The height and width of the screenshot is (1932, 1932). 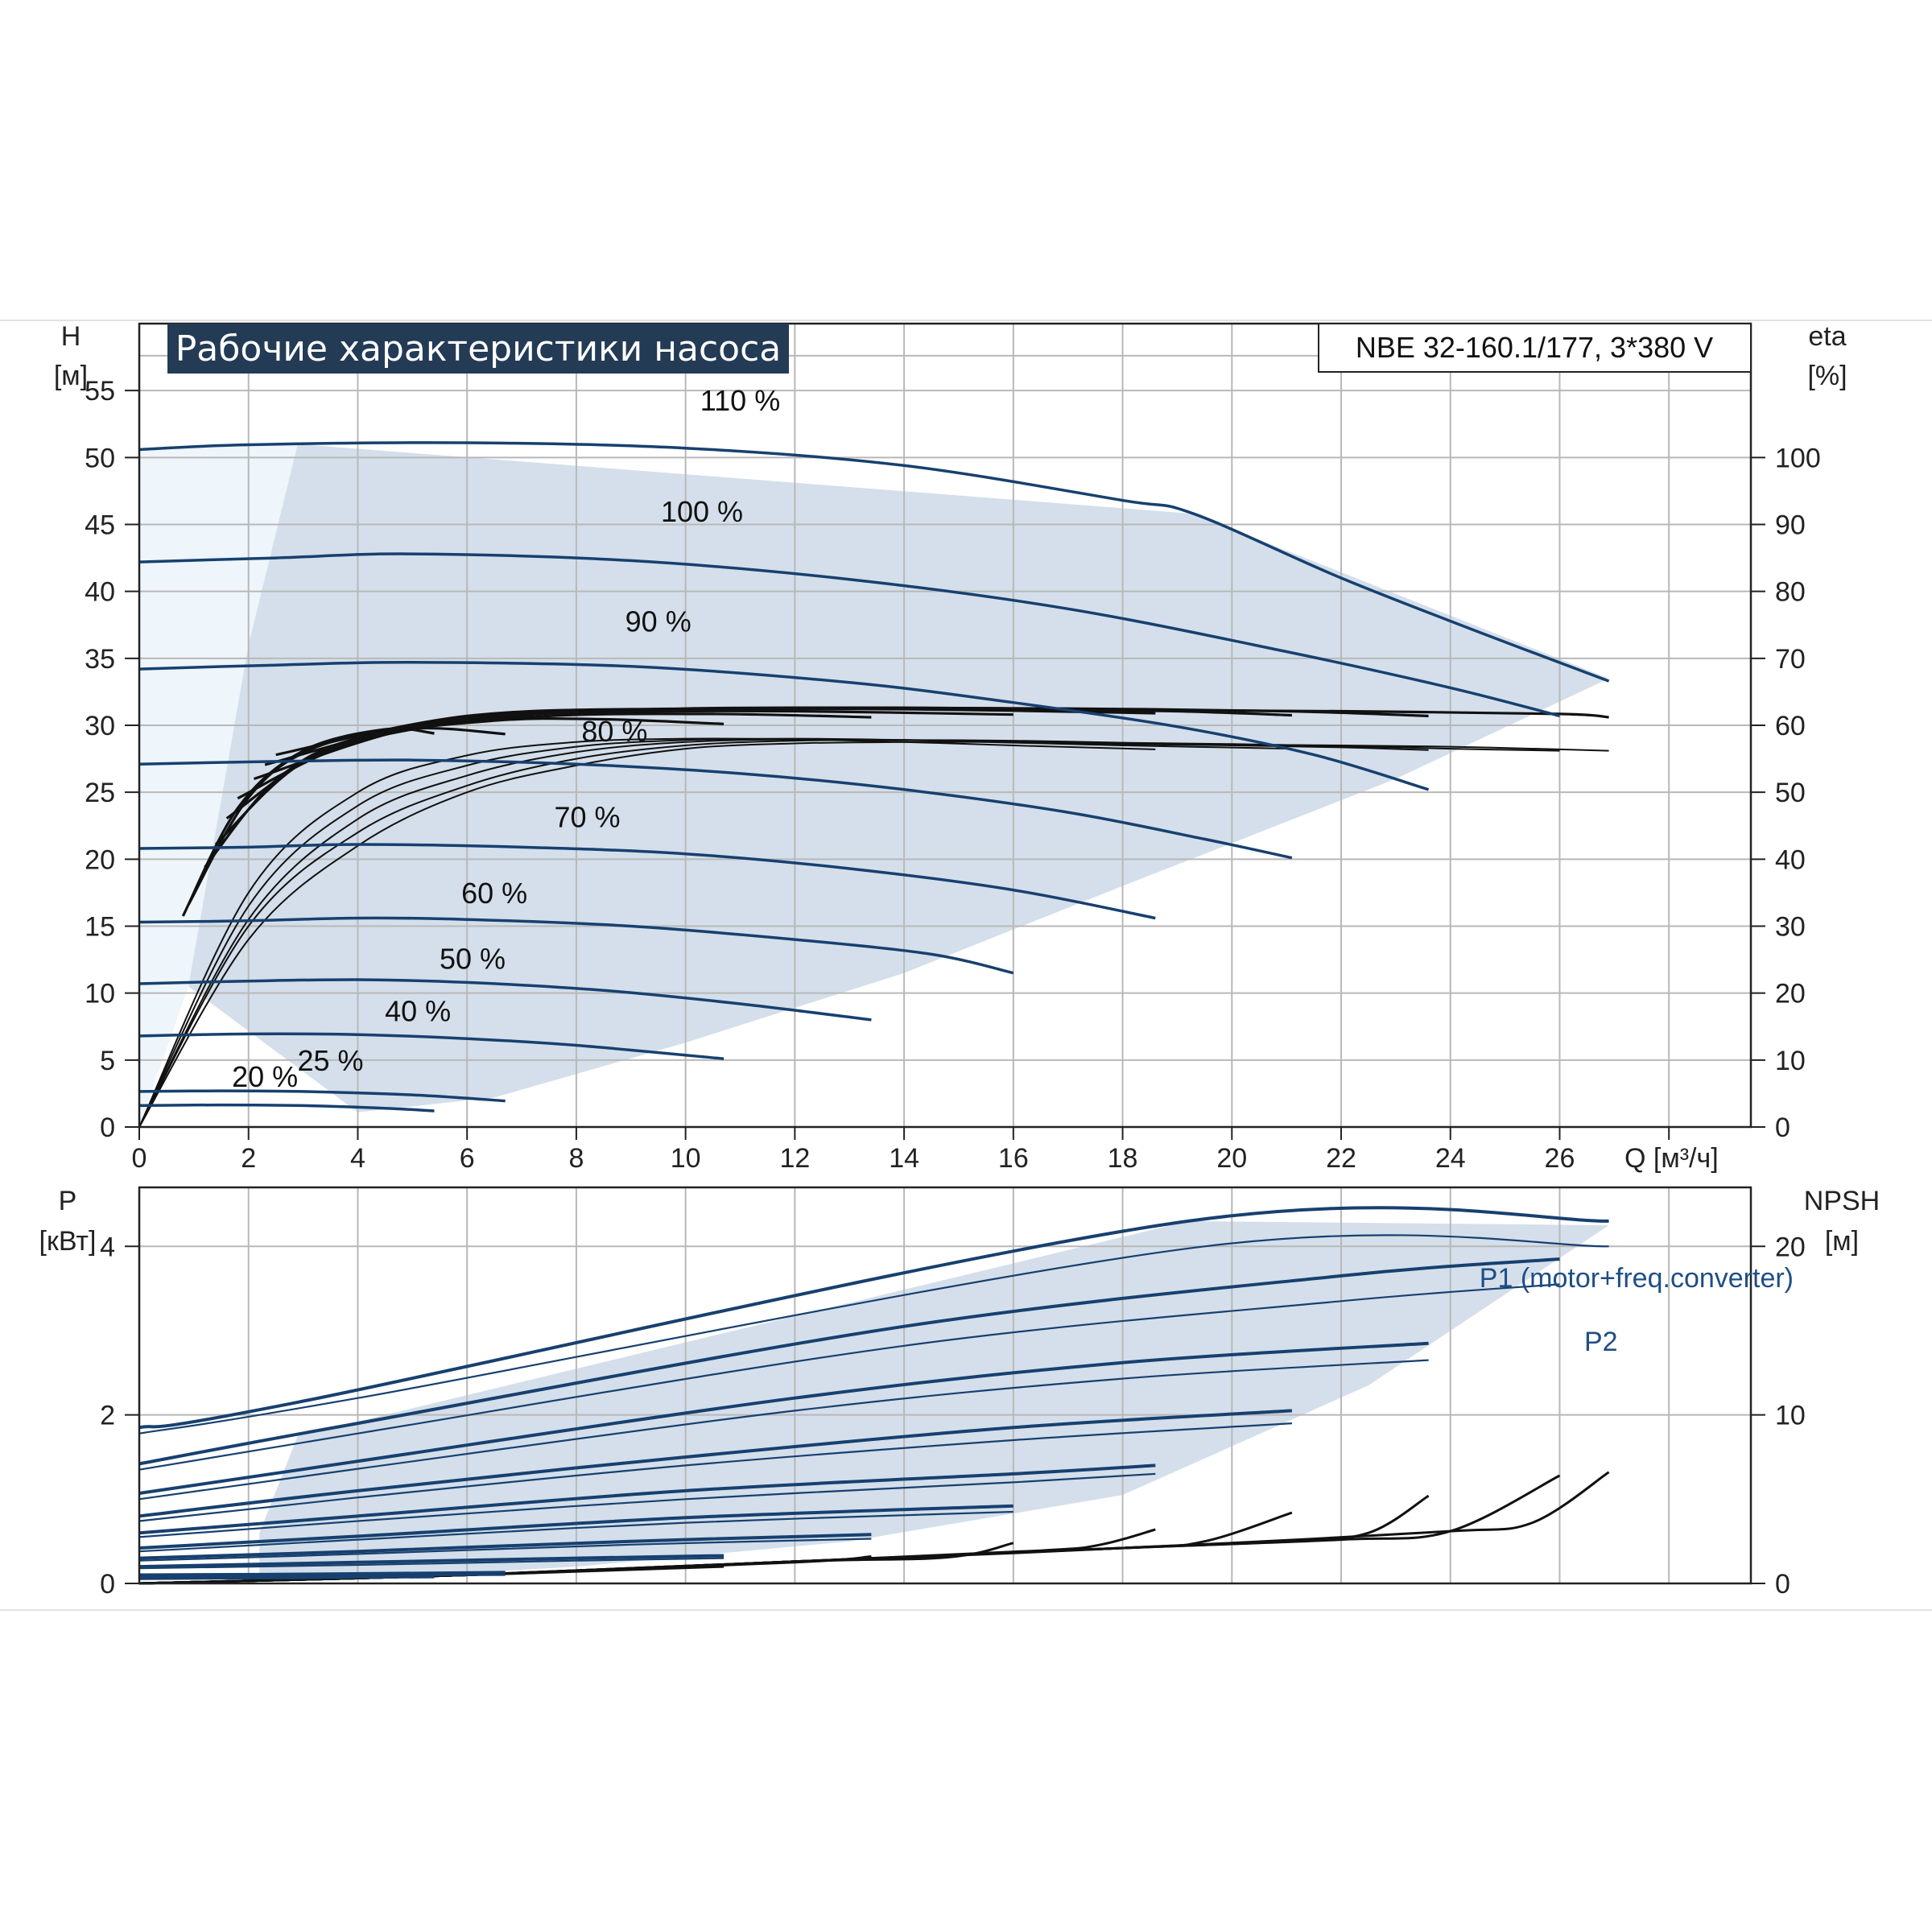 What do you see at coordinates (1842, 1241) in the screenshot?
I see `npsh-axis-unit: [м]` at bounding box center [1842, 1241].